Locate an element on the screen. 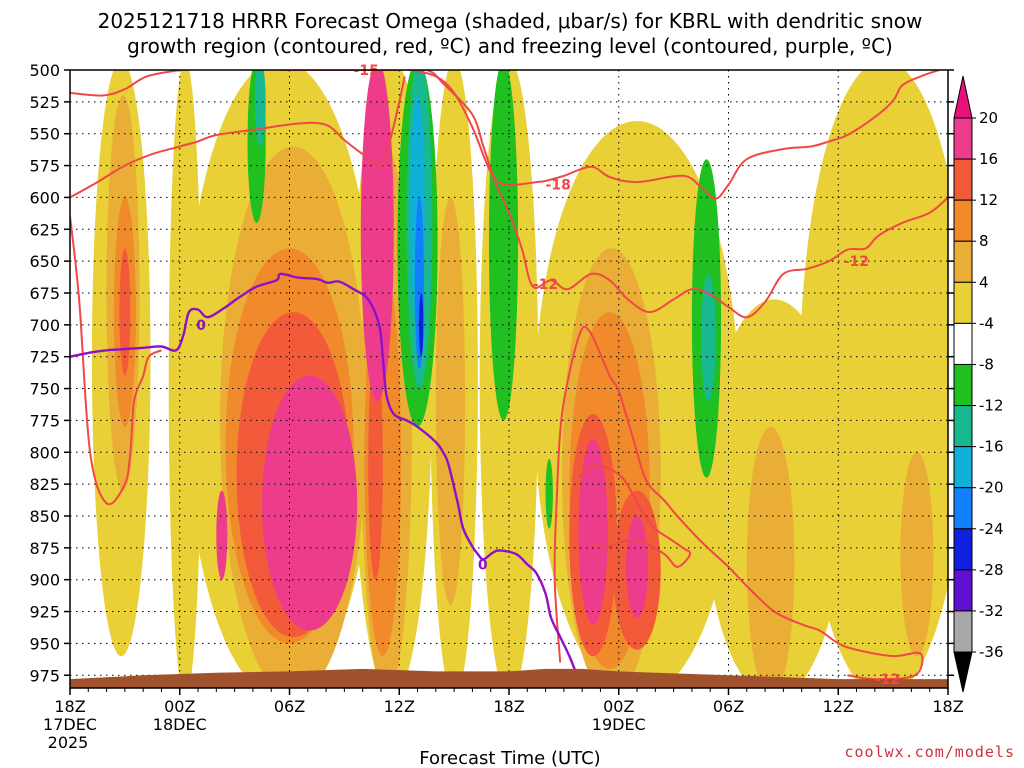 The width and height of the screenshot is (1024, 768). y-tick-label: 975 is located at coordinates (44, 675).